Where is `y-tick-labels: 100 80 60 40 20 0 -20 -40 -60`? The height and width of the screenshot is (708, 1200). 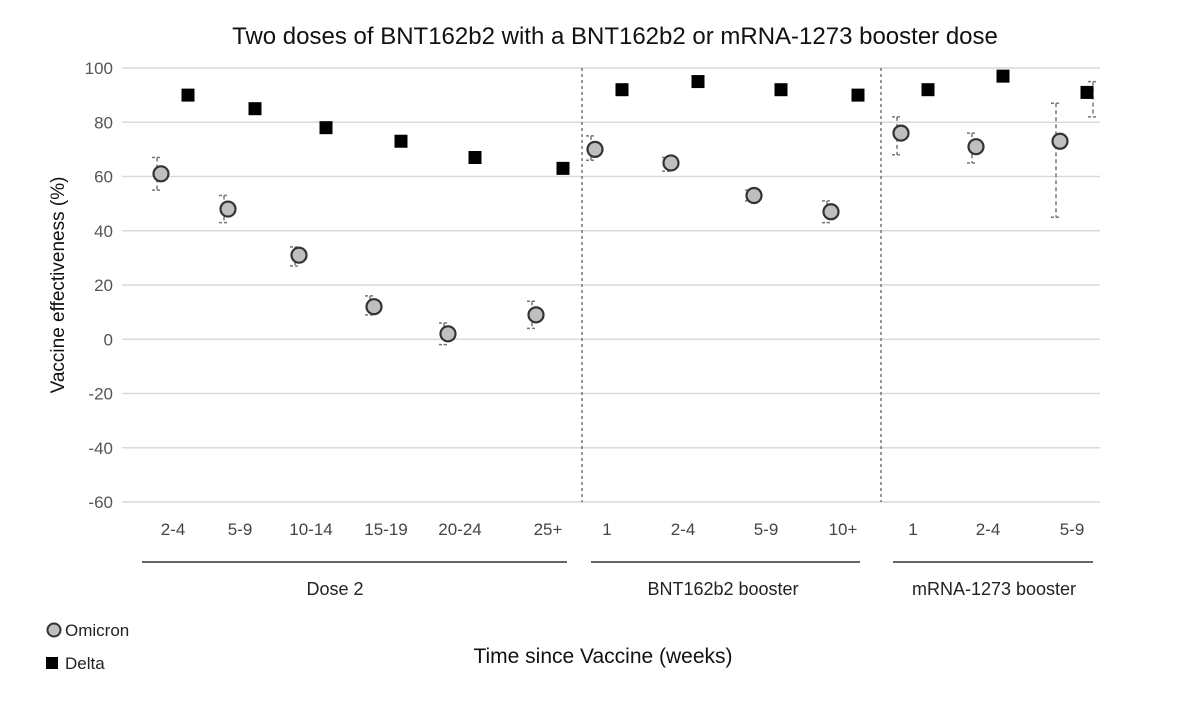
y-tick-labels: 100 80 60 40 20 0 -20 -40 -60 is located at coordinates (99, 285).